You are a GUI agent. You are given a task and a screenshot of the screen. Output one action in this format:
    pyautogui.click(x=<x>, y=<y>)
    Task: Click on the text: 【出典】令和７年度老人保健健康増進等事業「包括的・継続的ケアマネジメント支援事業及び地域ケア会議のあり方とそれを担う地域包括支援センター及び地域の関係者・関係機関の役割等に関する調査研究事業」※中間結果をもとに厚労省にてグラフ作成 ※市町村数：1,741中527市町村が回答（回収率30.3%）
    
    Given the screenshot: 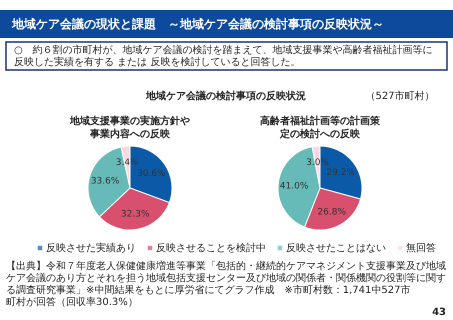 What is the action you would take?
    pyautogui.click(x=226, y=284)
    